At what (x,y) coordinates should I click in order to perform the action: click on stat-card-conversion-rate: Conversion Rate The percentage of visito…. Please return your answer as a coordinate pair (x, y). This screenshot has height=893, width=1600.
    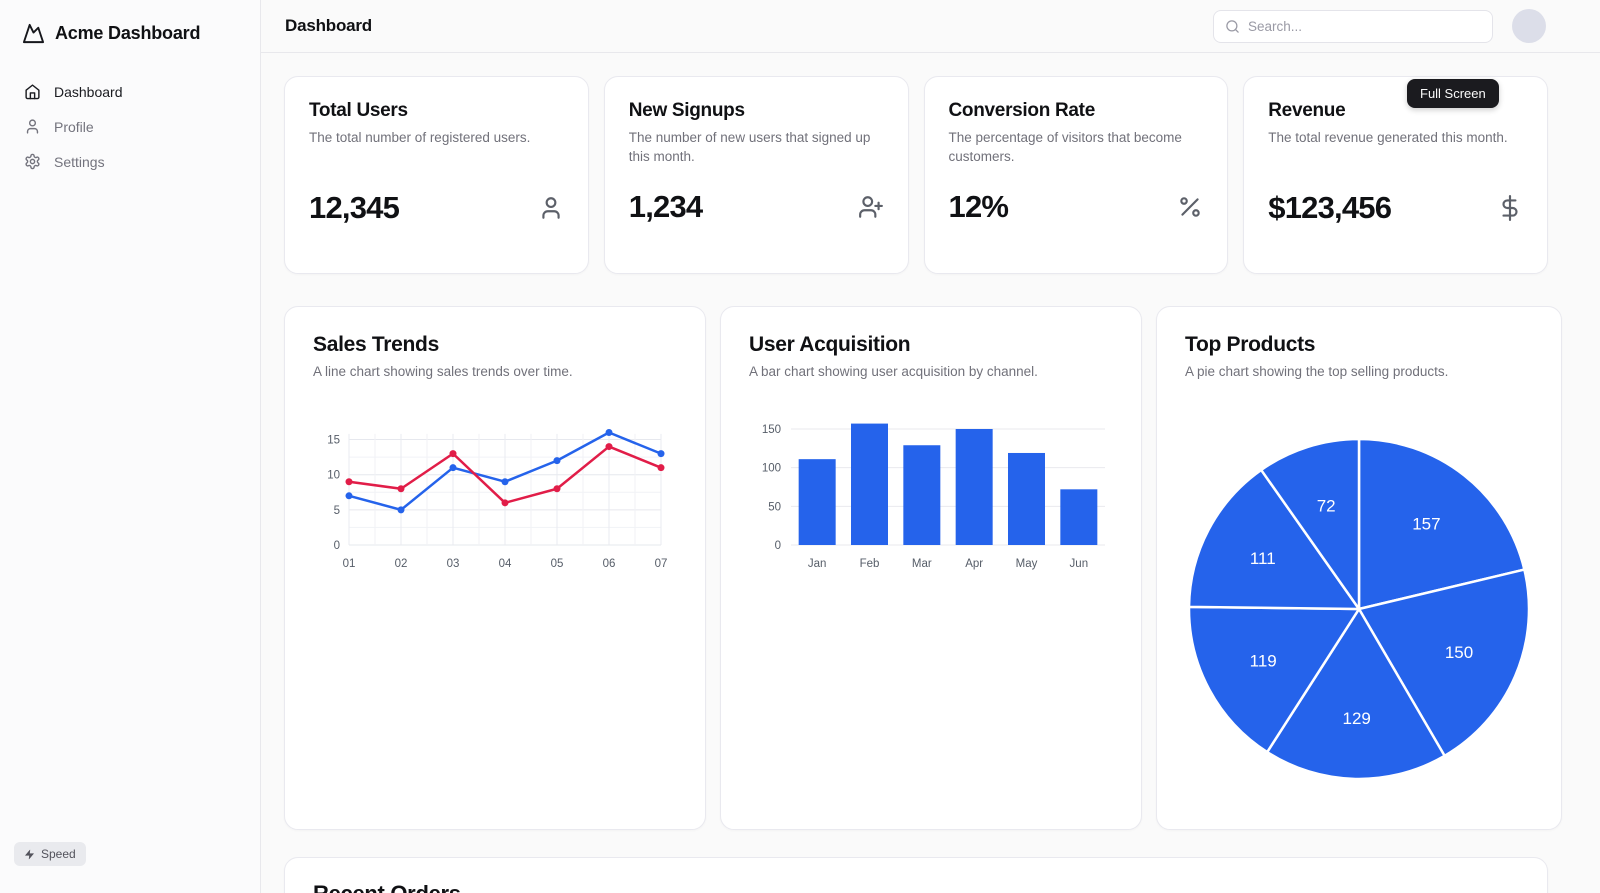
    Looking at the image, I should click on (1076, 175).